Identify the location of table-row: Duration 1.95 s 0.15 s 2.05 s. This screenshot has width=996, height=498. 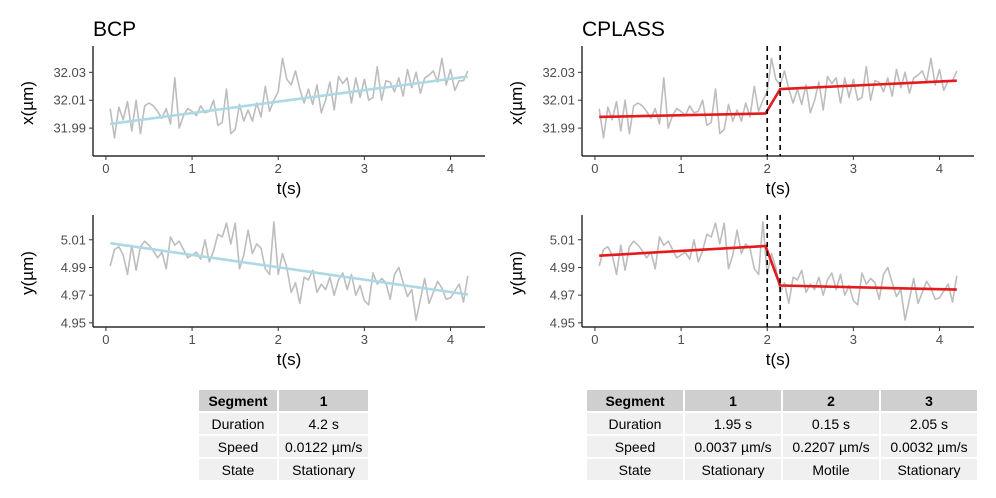
(782, 423).